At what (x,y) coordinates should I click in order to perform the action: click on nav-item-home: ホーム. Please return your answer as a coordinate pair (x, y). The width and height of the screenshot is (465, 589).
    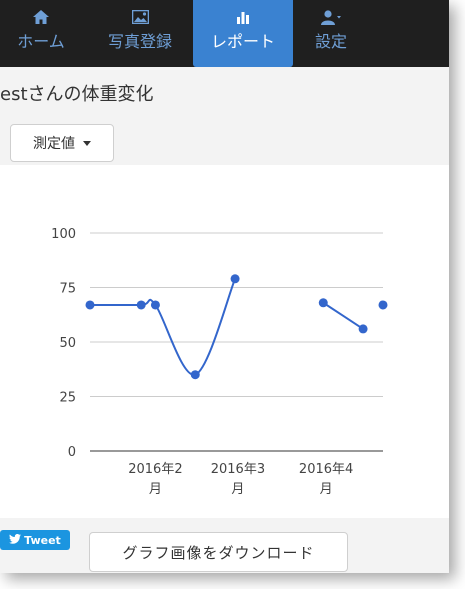
    Looking at the image, I should click on (41, 33).